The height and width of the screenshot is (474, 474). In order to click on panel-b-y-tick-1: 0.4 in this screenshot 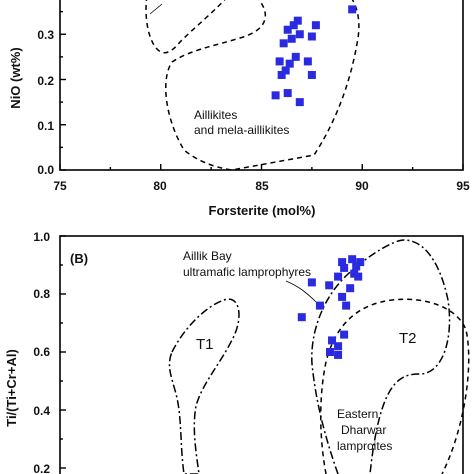, I will do `click(41, 411)`.